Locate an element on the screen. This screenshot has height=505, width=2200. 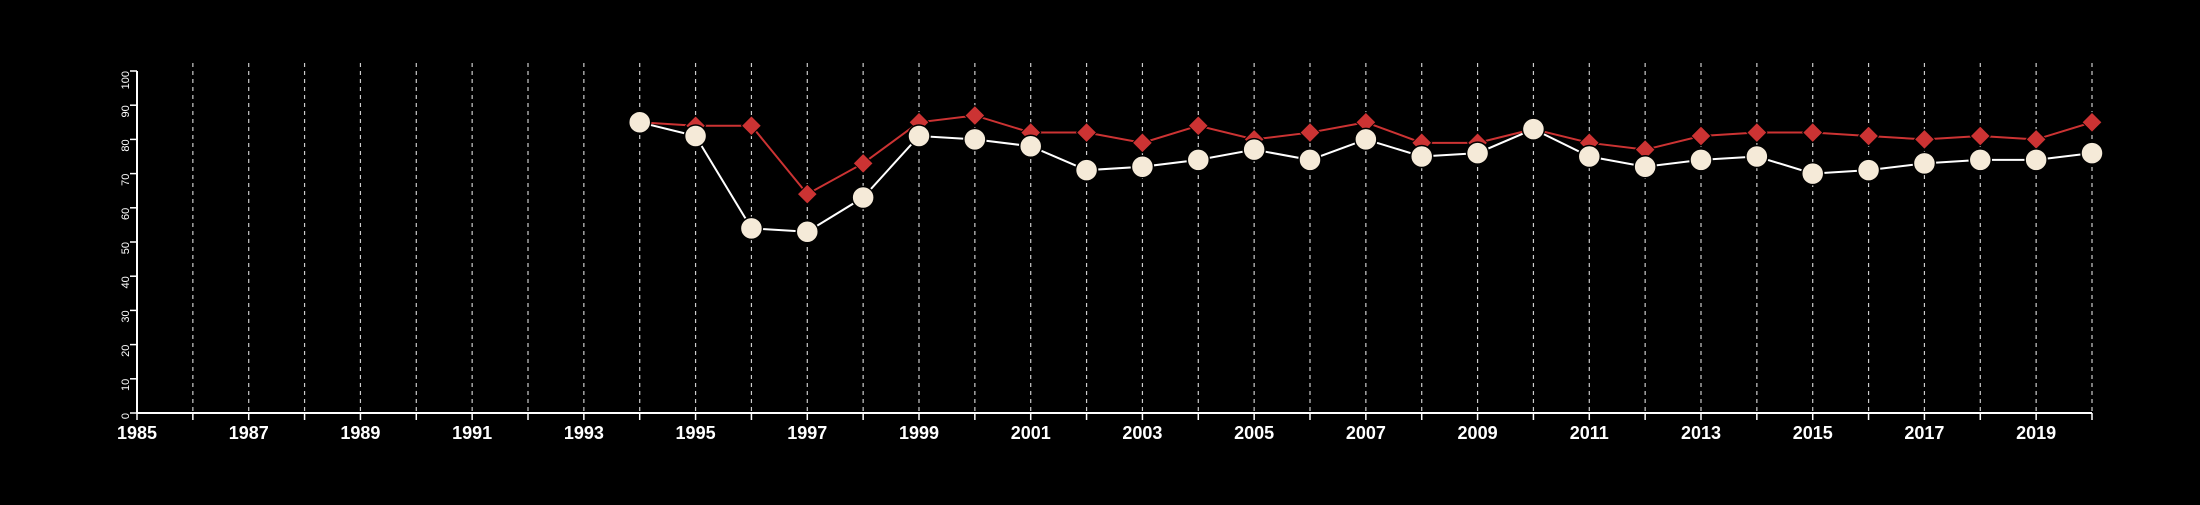
x-tick-label: 1999 is located at coordinates (919, 433).